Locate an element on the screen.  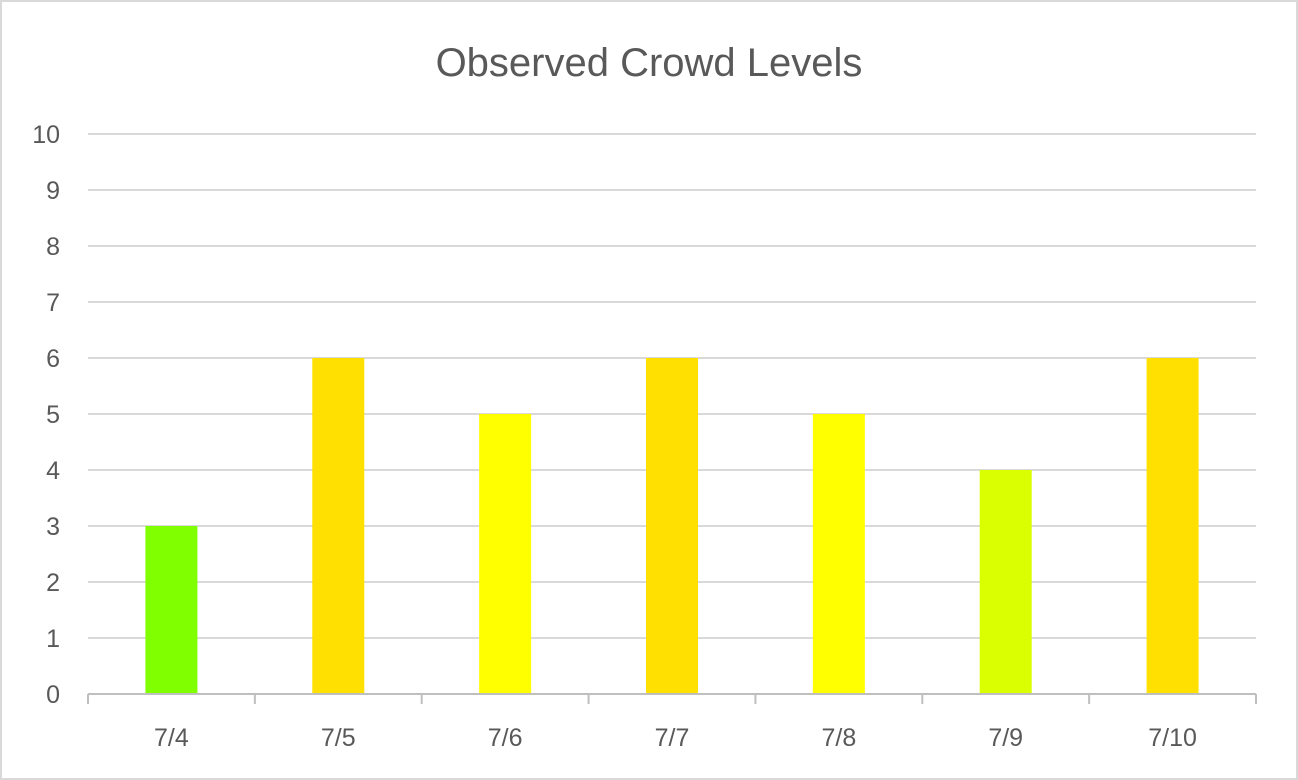
y-tick-label: 9 is located at coordinates (53, 191).